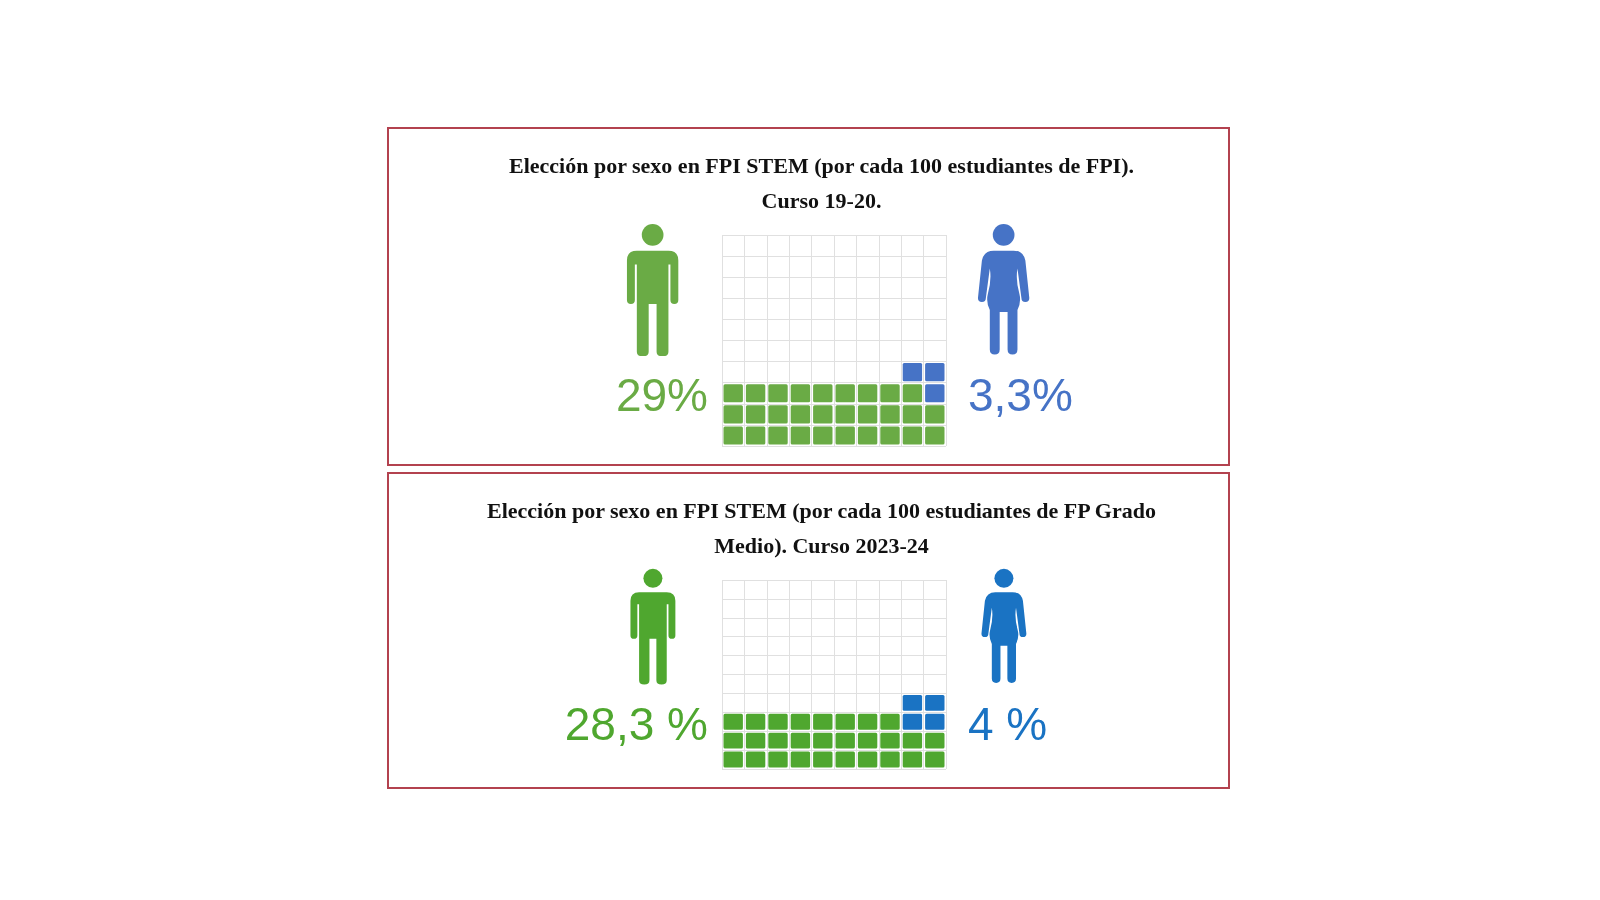 This screenshot has height=900, width=1600. Describe the element at coordinates (821, 528) in the screenshot. I see `text: Elección por sexo en FPI STEM (por cada 100 estudiantes de FP Grado Medio). Curso 2023-24` at that location.